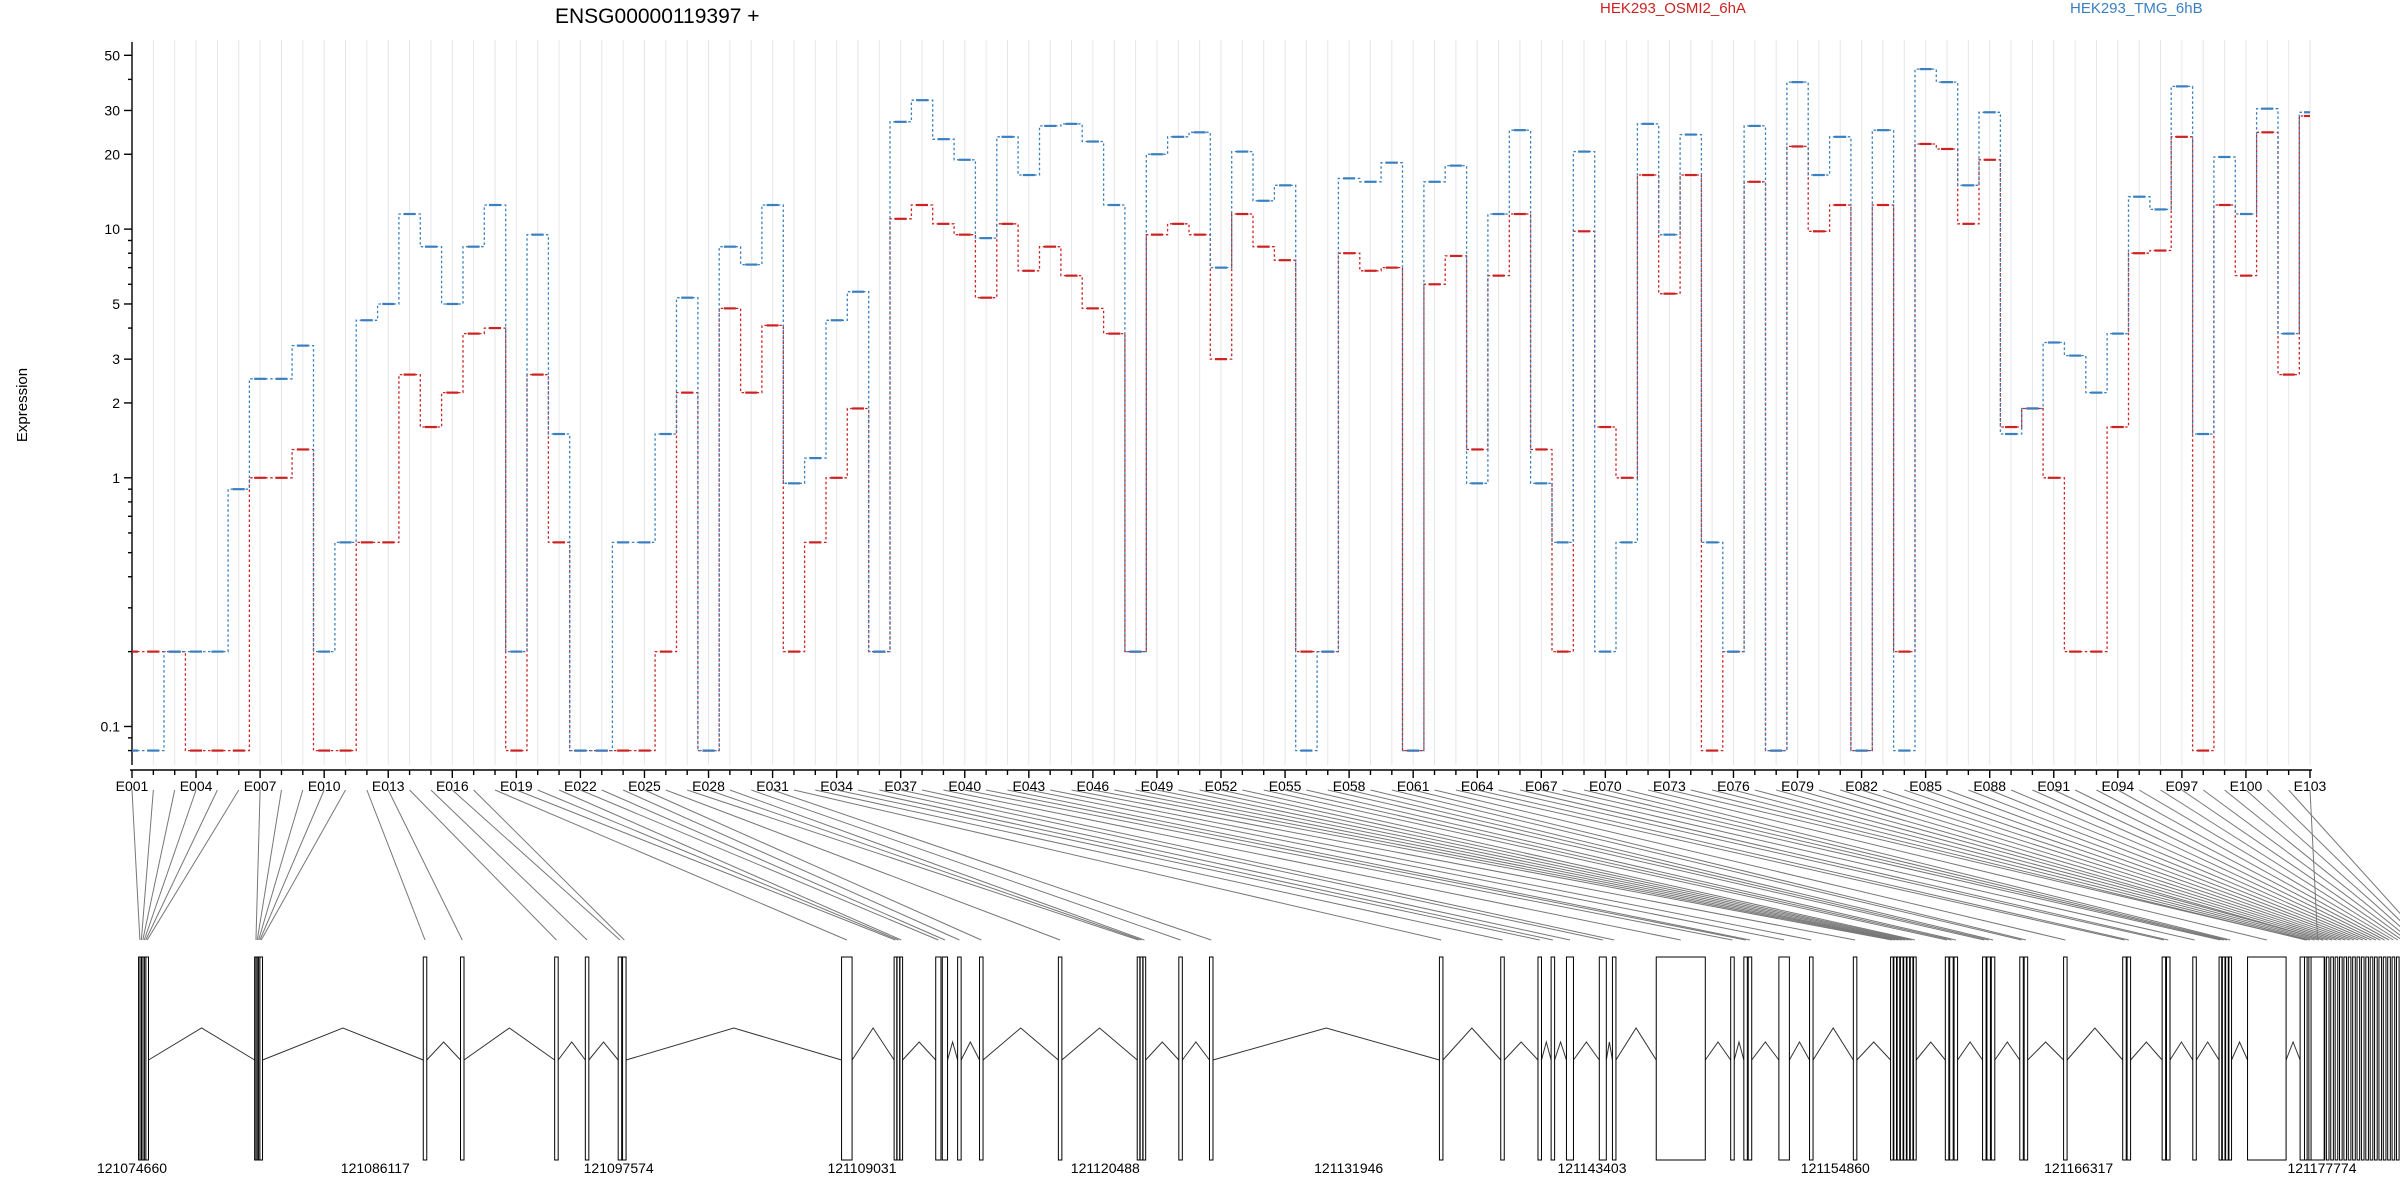 Image resolution: width=2400 pixels, height=1200 pixels. I want to click on x-tick-label: E061, so click(1413, 786).